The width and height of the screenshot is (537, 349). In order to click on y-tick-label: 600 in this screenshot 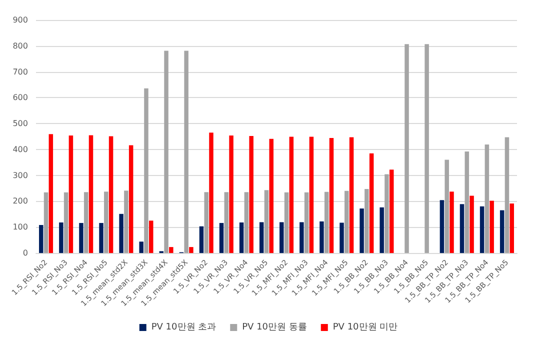, I will do `click(20, 97)`.